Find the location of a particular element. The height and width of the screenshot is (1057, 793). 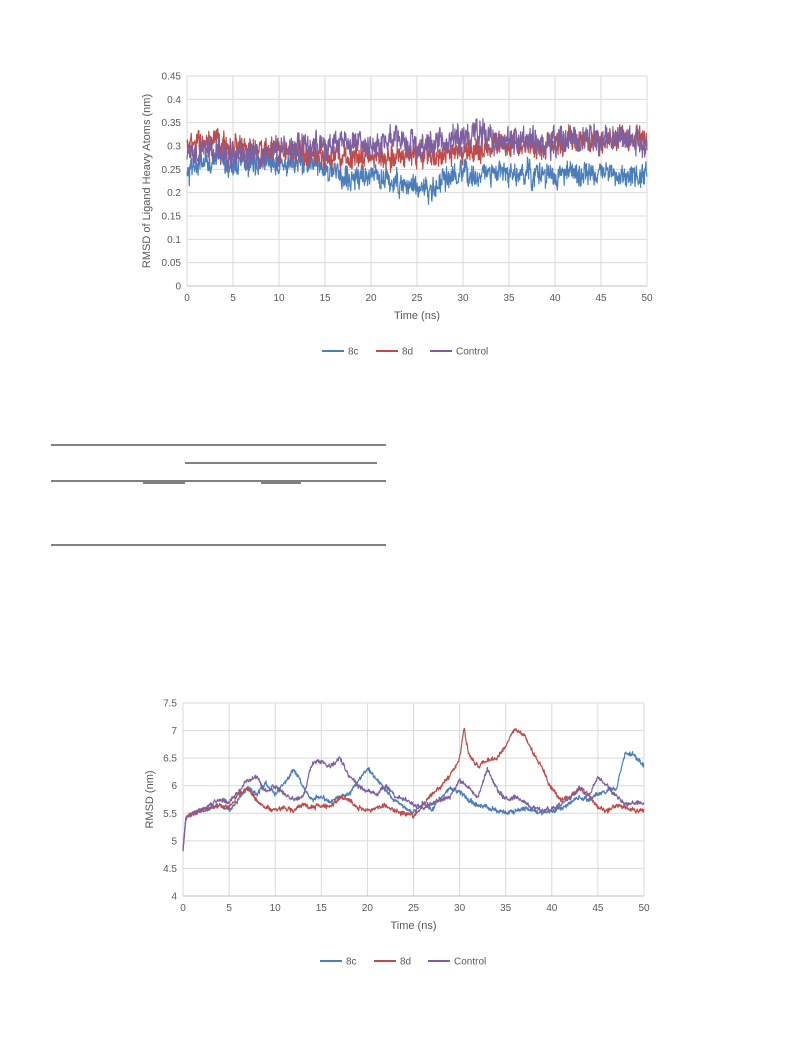

y-tick-label: 0.45 is located at coordinates (172, 77).